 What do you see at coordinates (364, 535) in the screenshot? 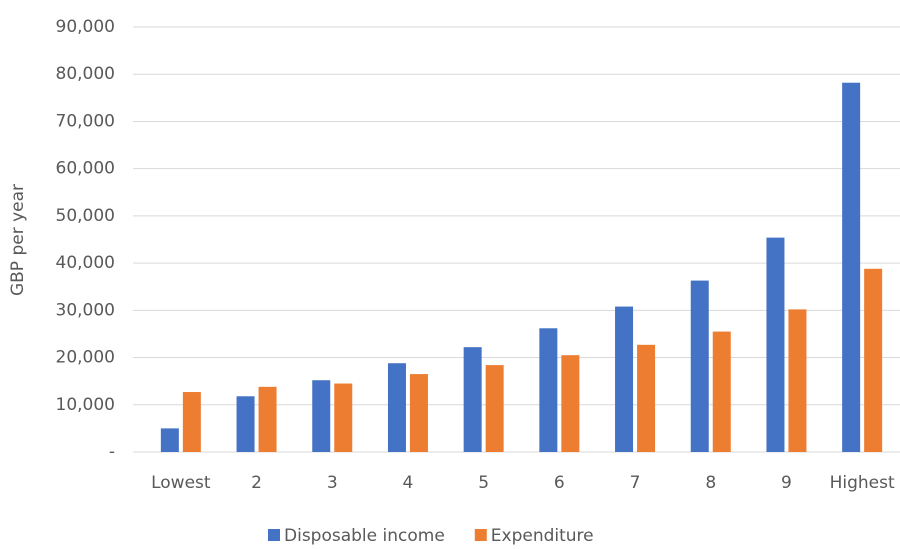
I see `legend-label: Disposable income` at bounding box center [364, 535].